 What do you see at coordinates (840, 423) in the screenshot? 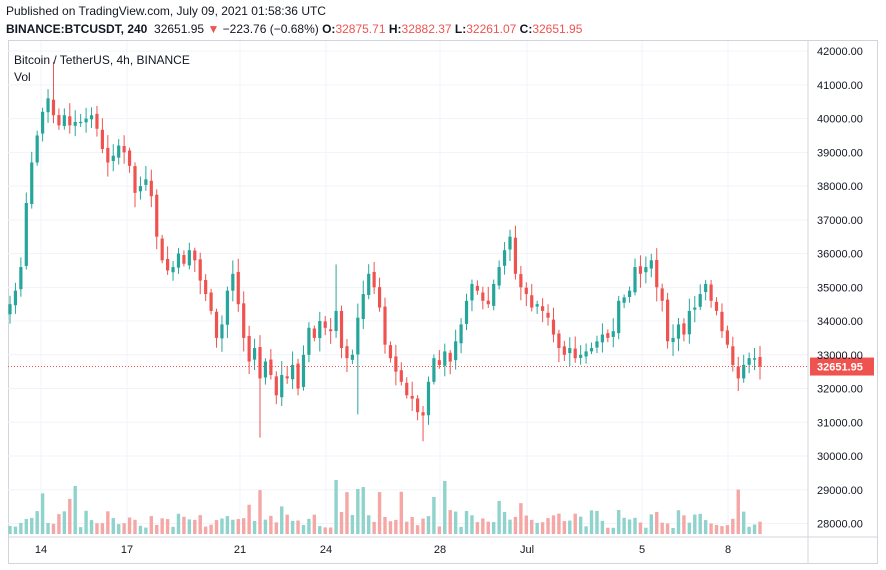
I see `y-tick-label: 31000.00` at bounding box center [840, 423].